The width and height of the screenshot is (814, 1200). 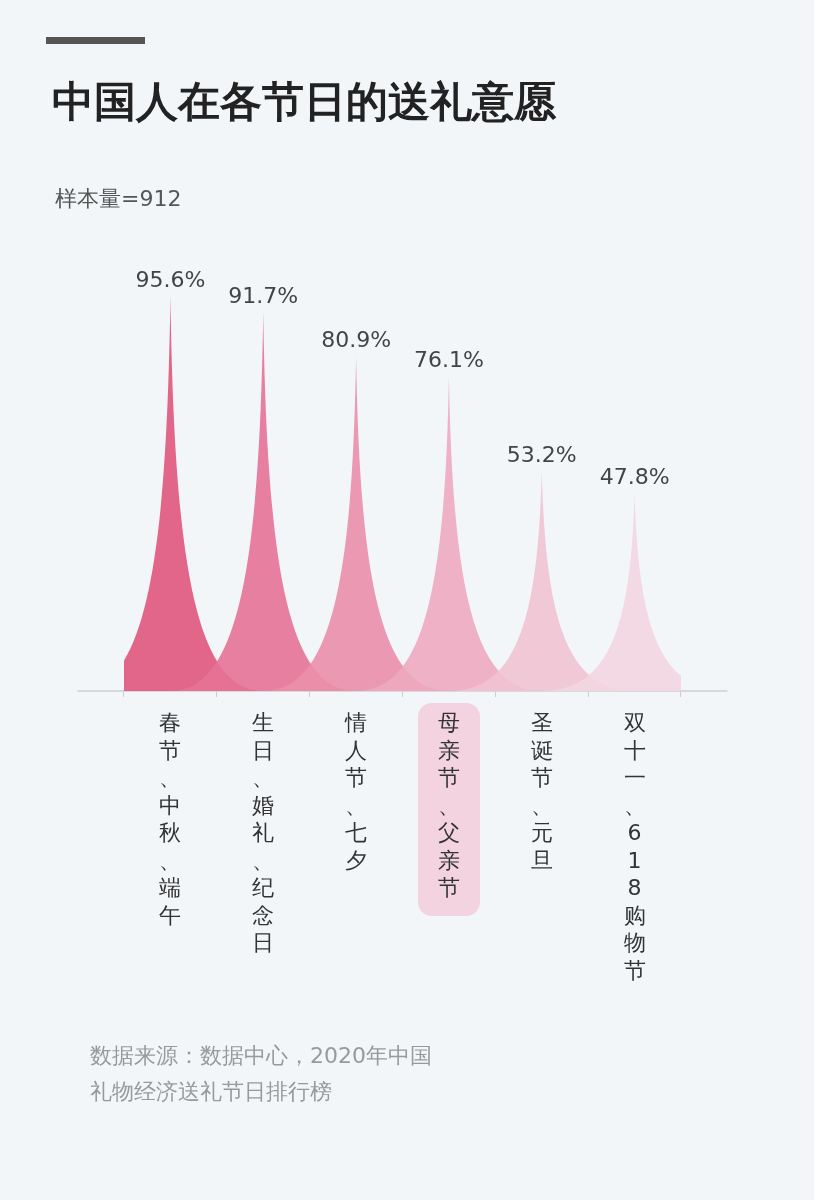 What do you see at coordinates (634, 846) in the screenshot?
I see `category-label: 双十一、618购物节` at bounding box center [634, 846].